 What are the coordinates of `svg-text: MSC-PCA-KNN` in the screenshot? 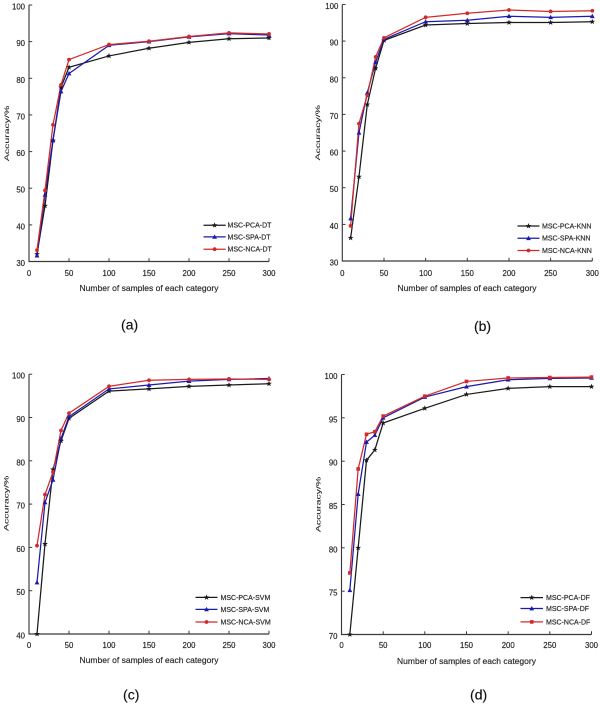 It's located at (566, 226).